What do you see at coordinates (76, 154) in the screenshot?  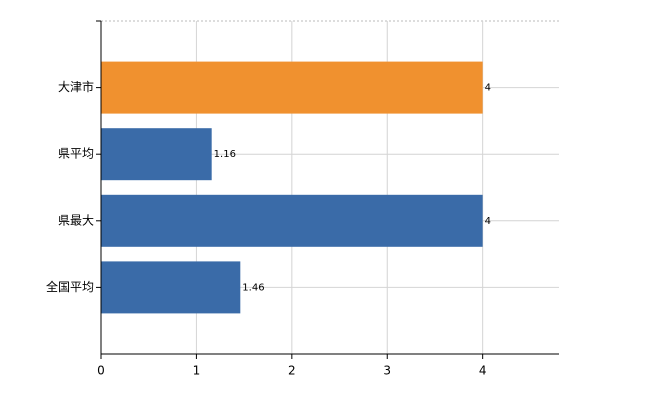 I see `y-tick-label: 県平均` at bounding box center [76, 154].